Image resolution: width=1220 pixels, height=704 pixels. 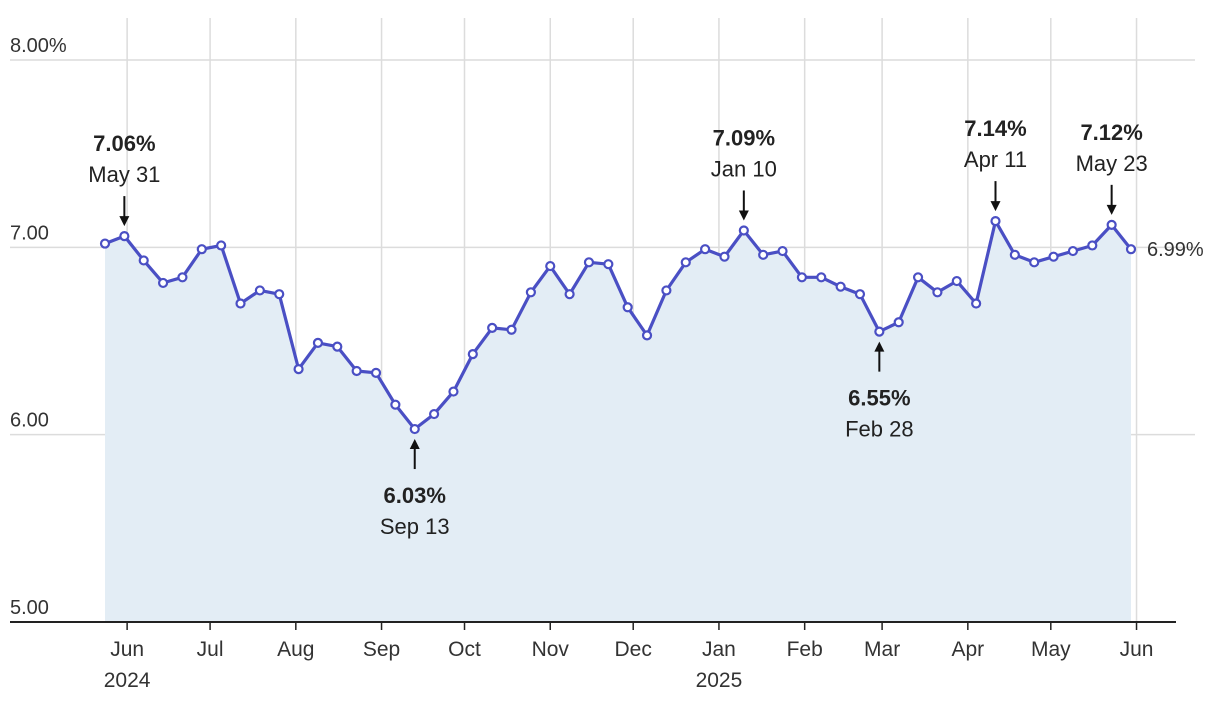 What do you see at coordinates (29, 233) in the screenshot?
I see `y-tick-label: 7.00` at bounding box center [29, 233].